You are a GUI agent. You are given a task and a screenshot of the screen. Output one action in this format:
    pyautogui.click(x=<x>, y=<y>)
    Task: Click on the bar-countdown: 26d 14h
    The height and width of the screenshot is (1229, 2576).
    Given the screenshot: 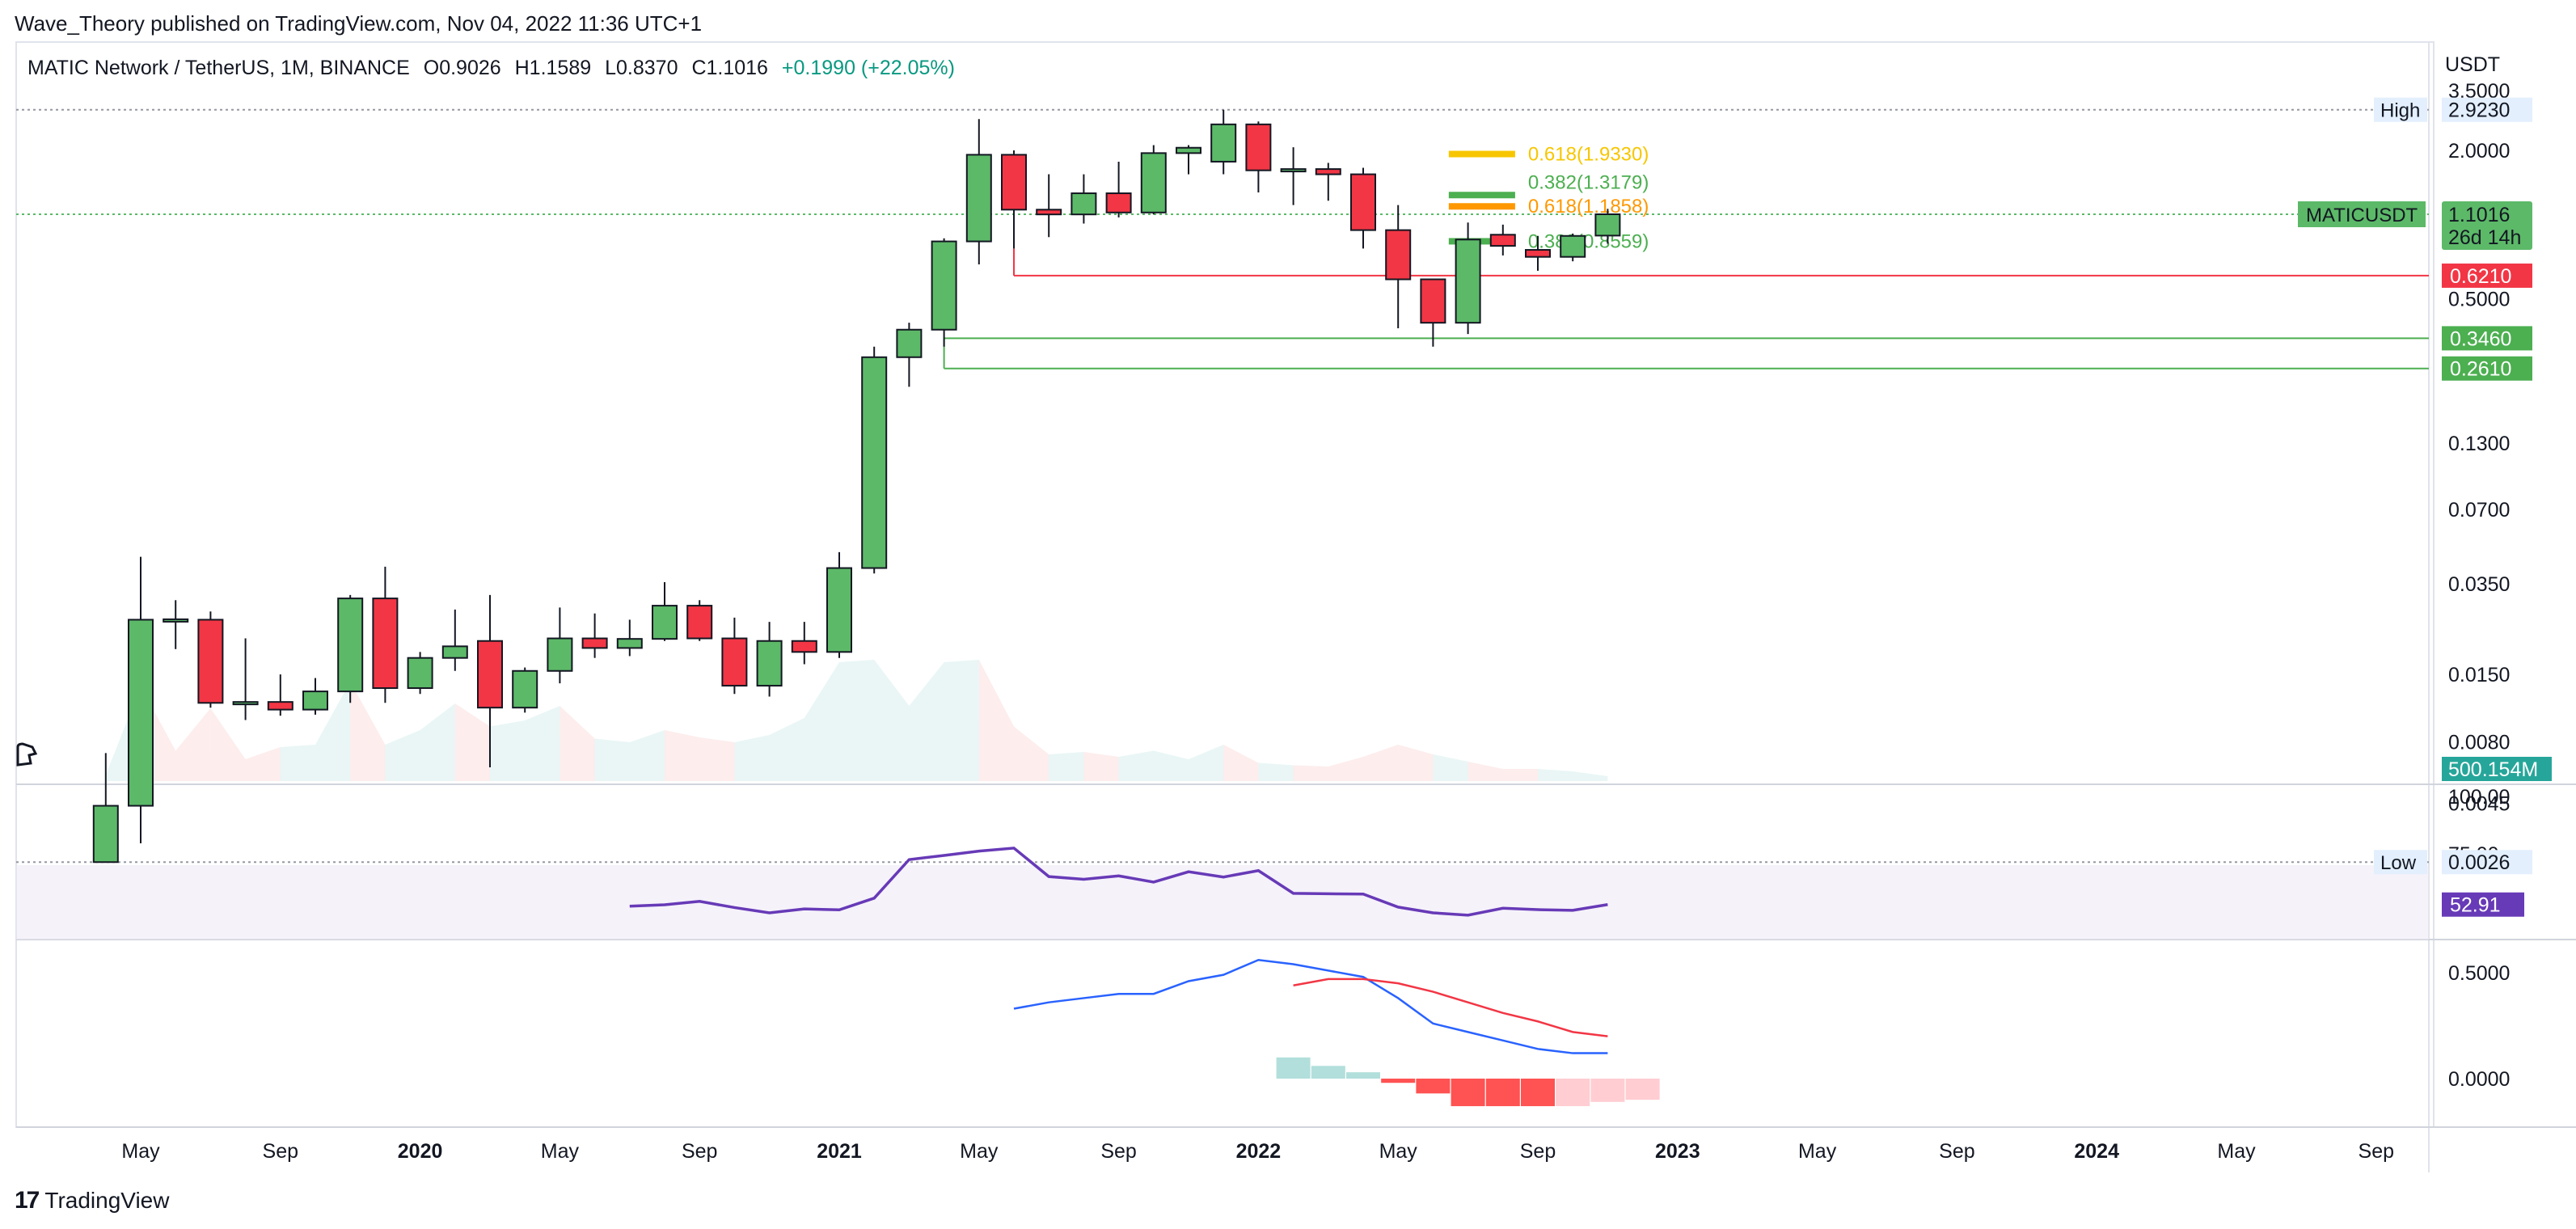 What is the action you would take?
    pyautogui.click(x=2484, y=237)
    